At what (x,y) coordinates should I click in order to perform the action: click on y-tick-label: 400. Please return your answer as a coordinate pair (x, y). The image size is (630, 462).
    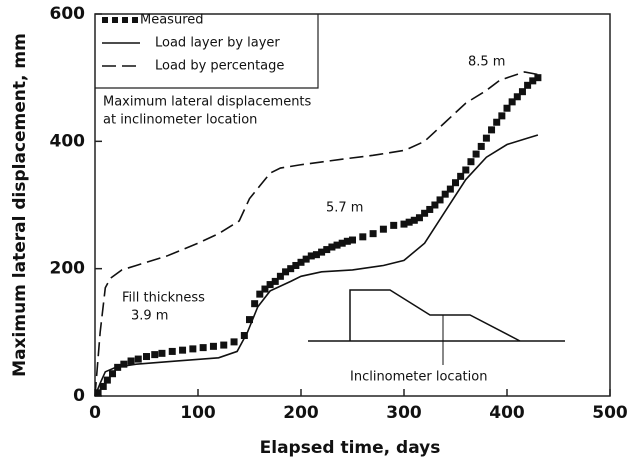
    Looking at the image, I should click on (68, 141).